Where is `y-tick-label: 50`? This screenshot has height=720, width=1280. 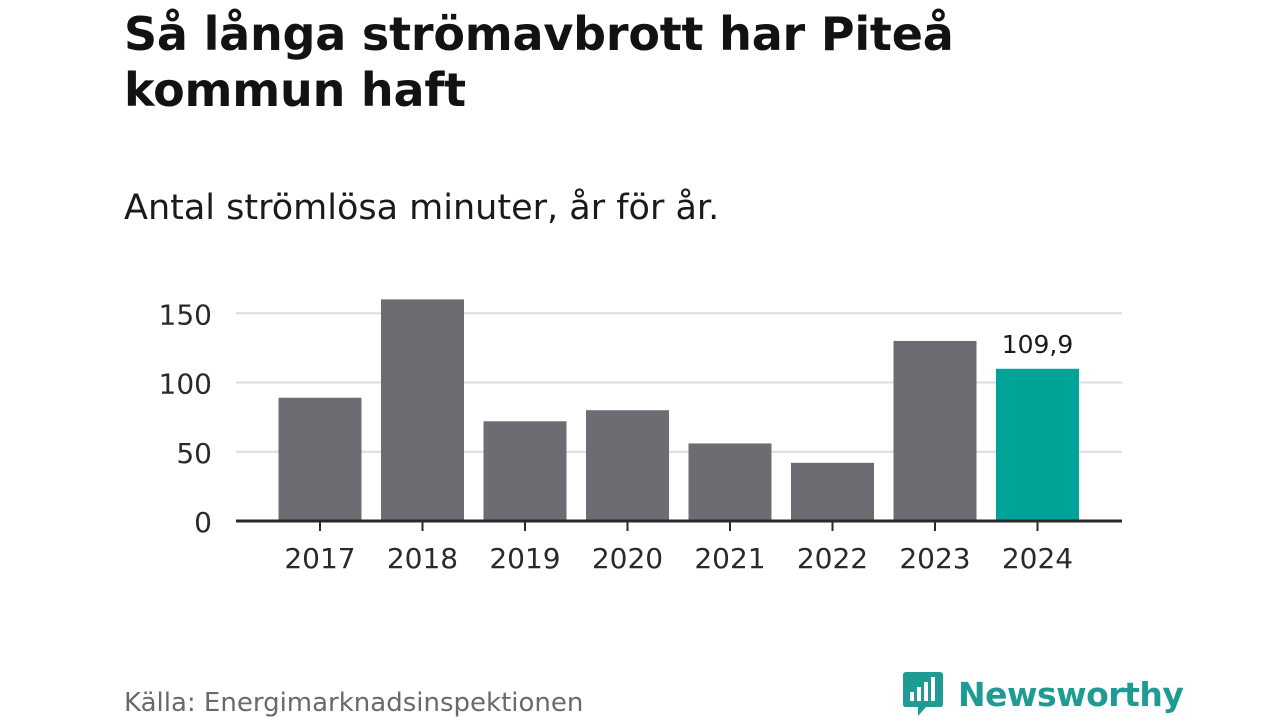
y-tick-label: 50 is located at coordinates (194, 453).